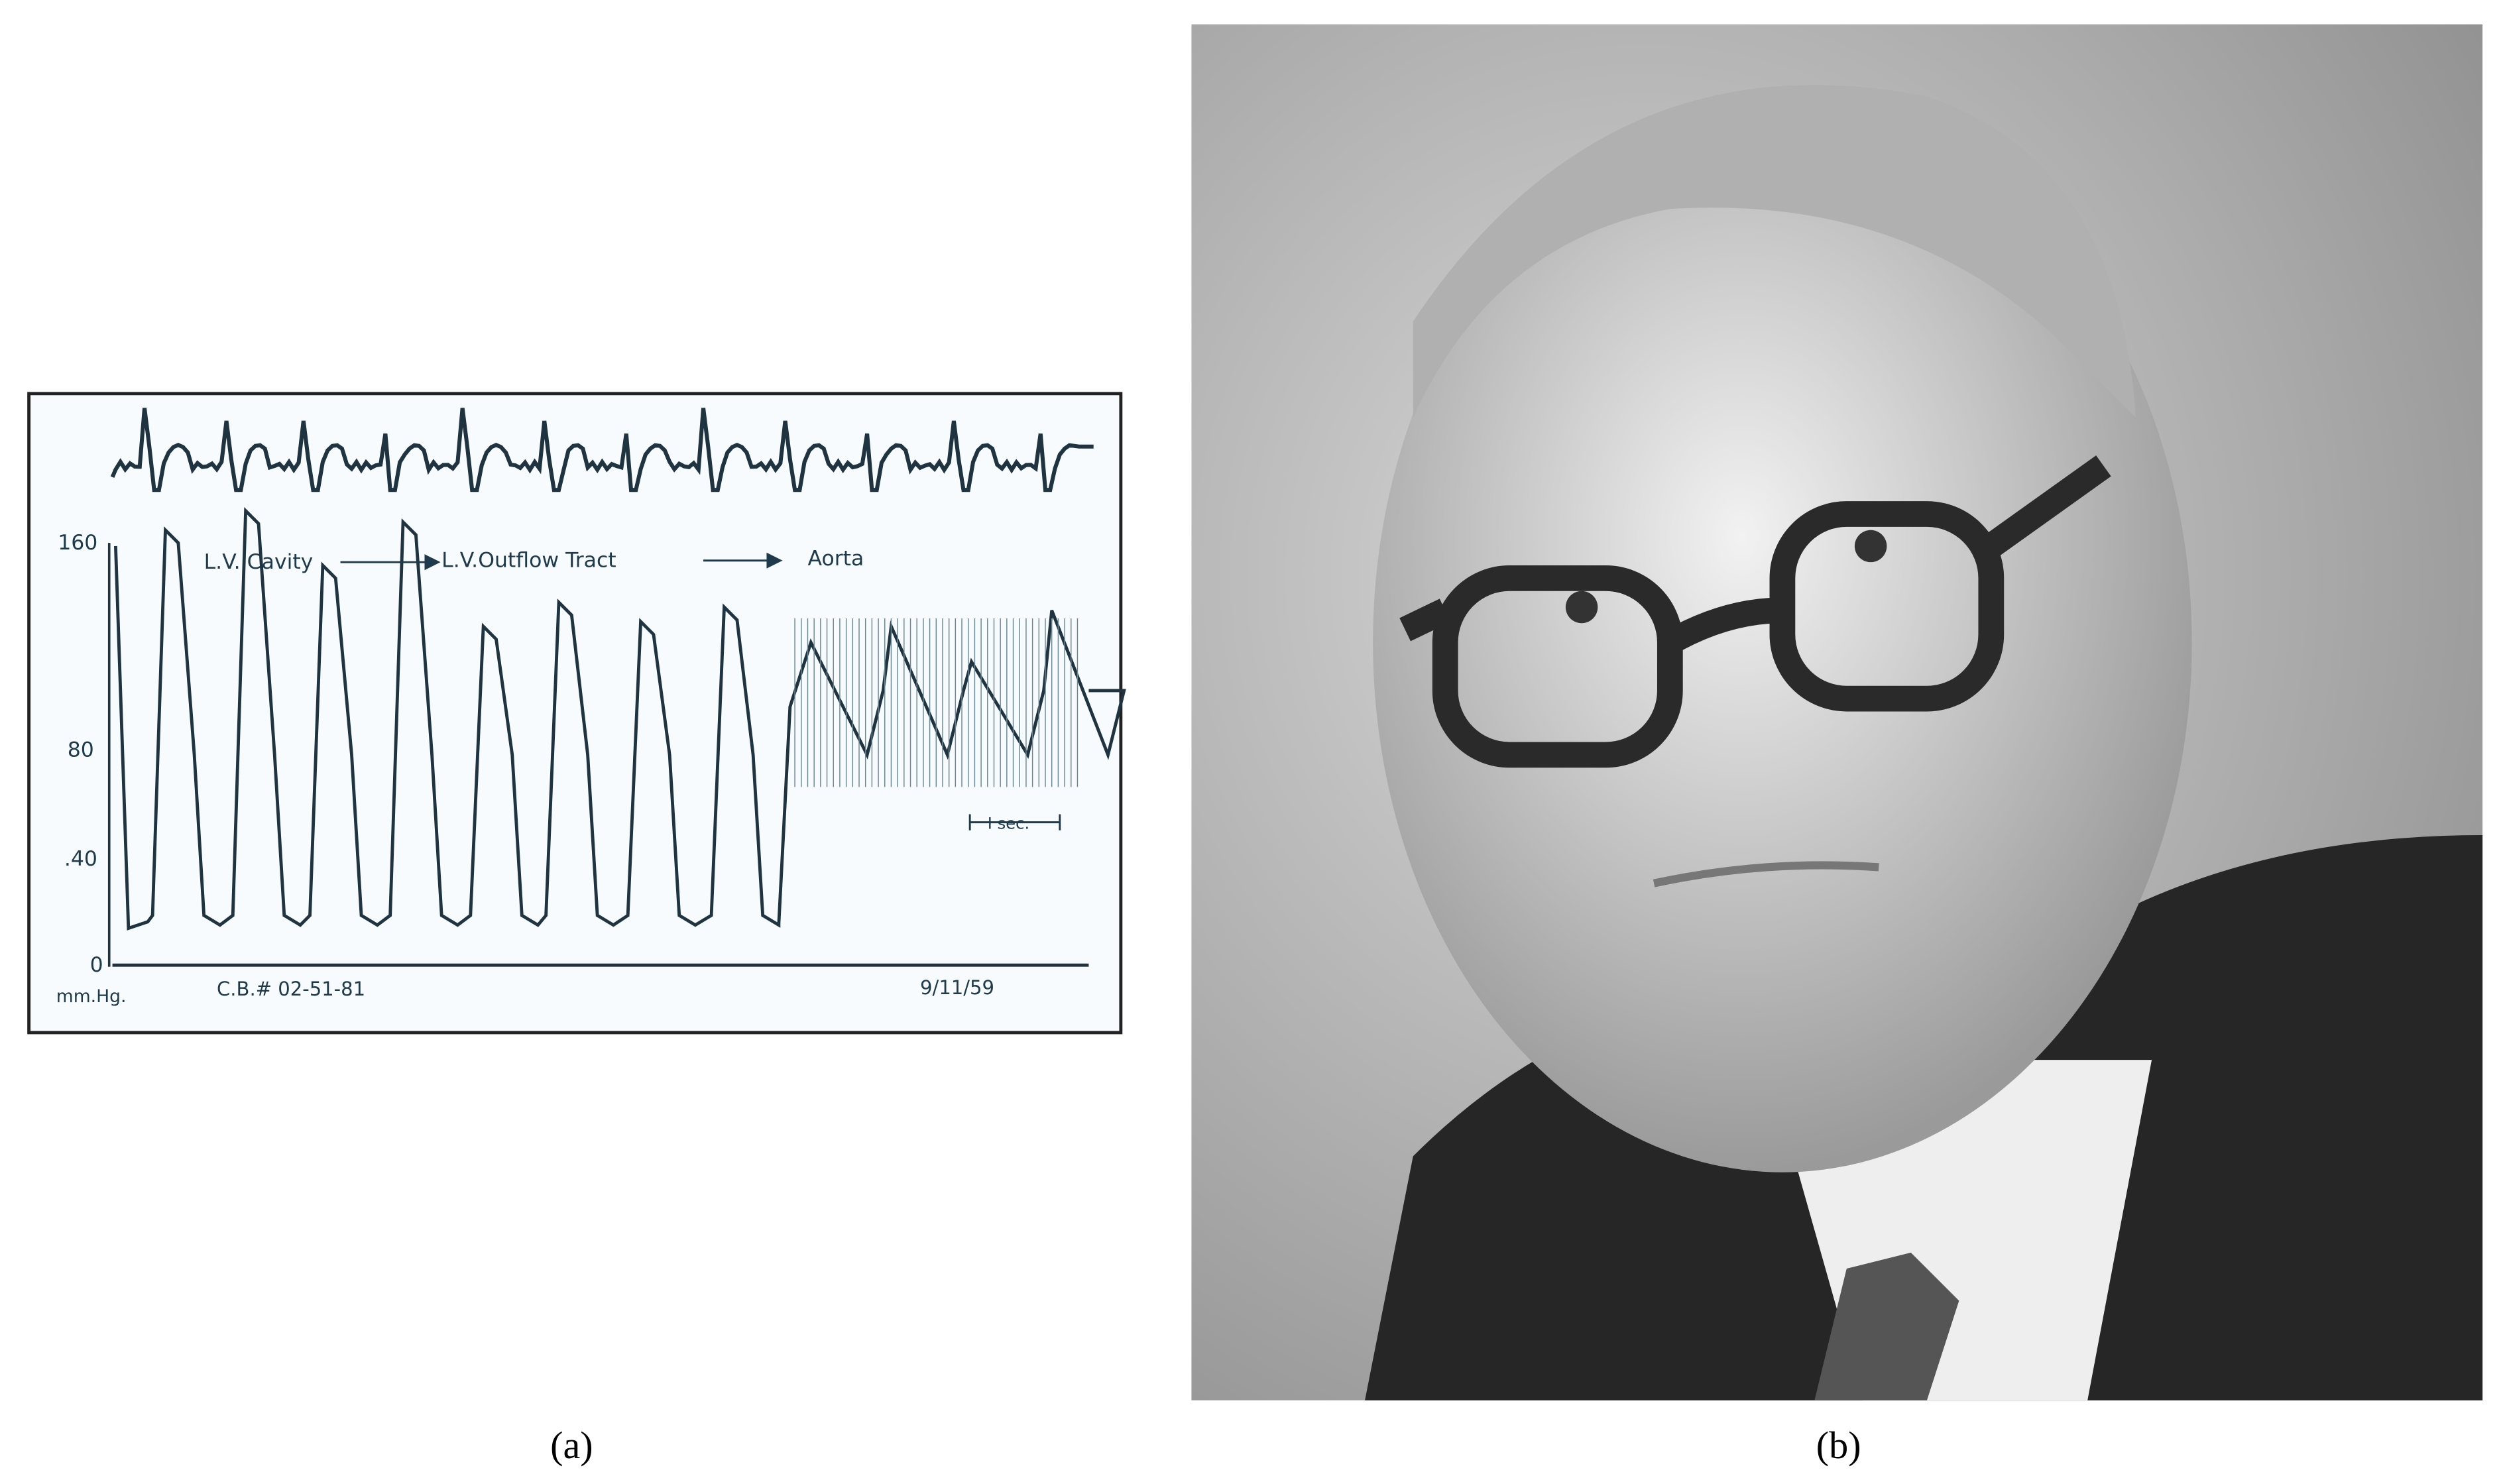 This screenshot has width=2505, height=1484. Describe the element at coordinates (835, 559) in the screenshot. I see `annotation: Aorta` at that location.